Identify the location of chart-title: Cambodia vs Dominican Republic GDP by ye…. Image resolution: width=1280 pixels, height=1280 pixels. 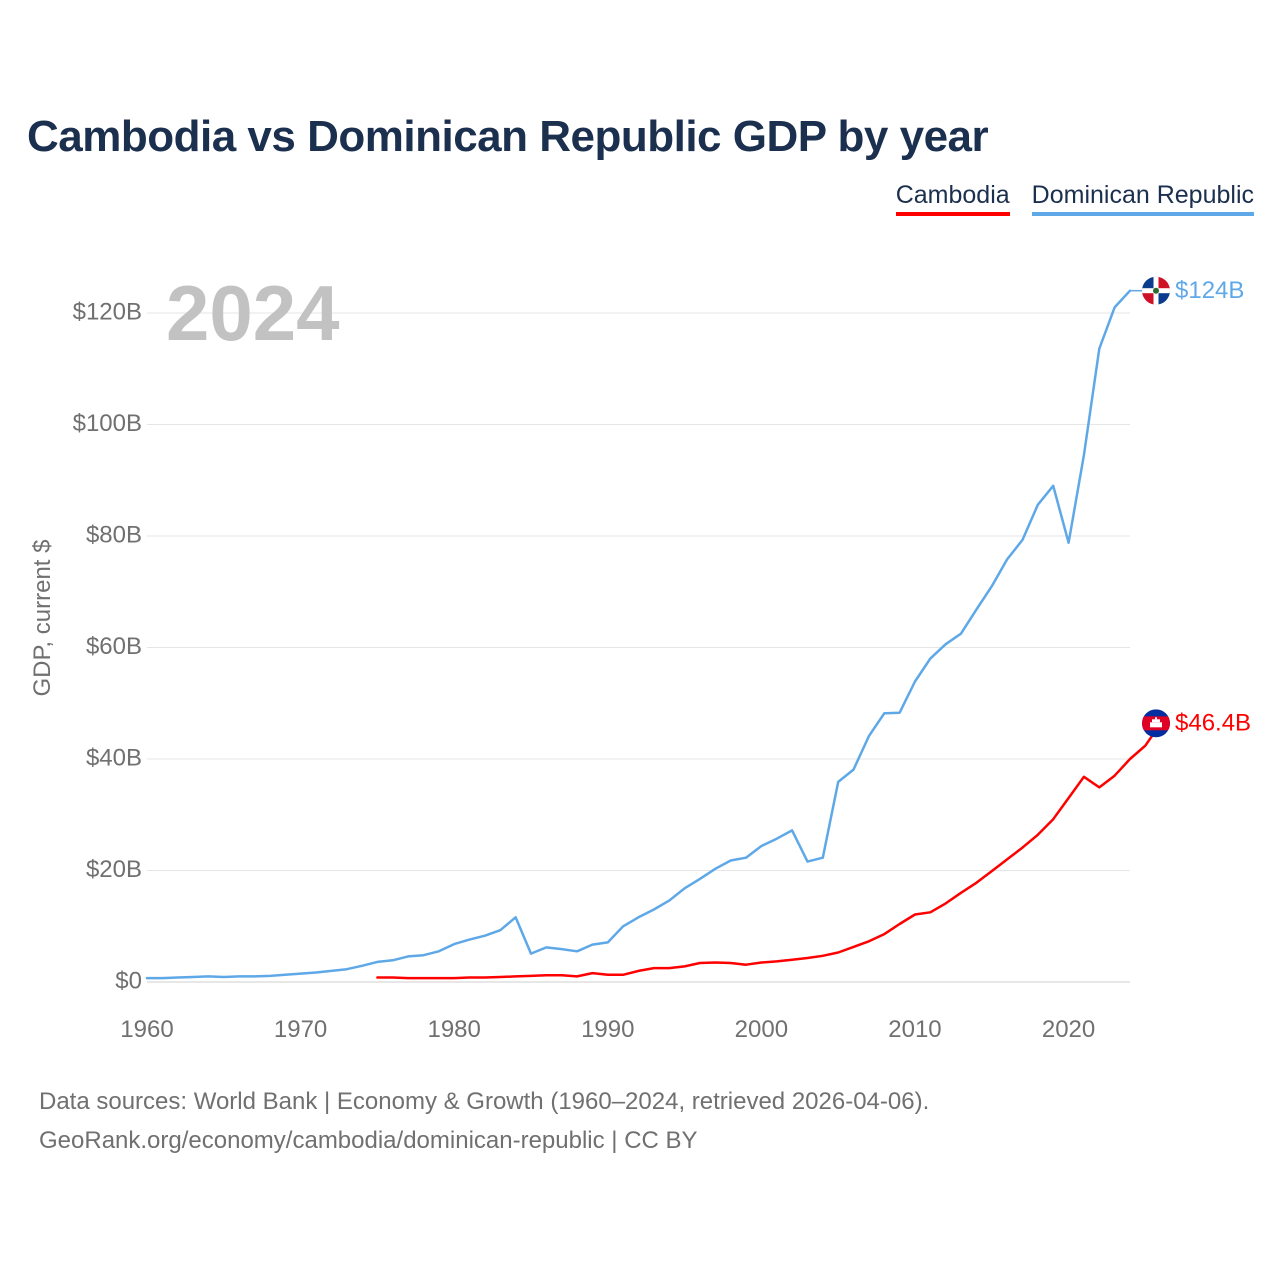
(508, 136).